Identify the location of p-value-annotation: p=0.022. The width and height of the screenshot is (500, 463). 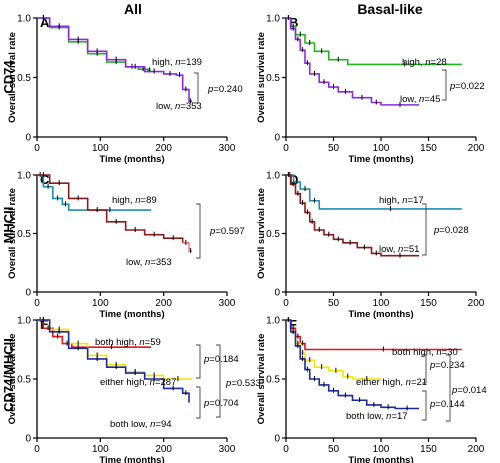
(467, 86).